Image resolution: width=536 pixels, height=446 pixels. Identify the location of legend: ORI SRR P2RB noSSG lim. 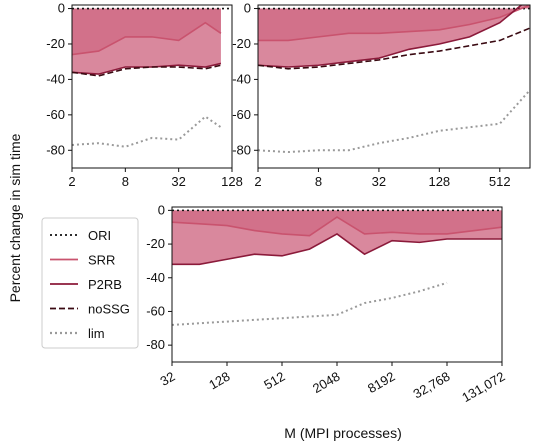
(90, 283).